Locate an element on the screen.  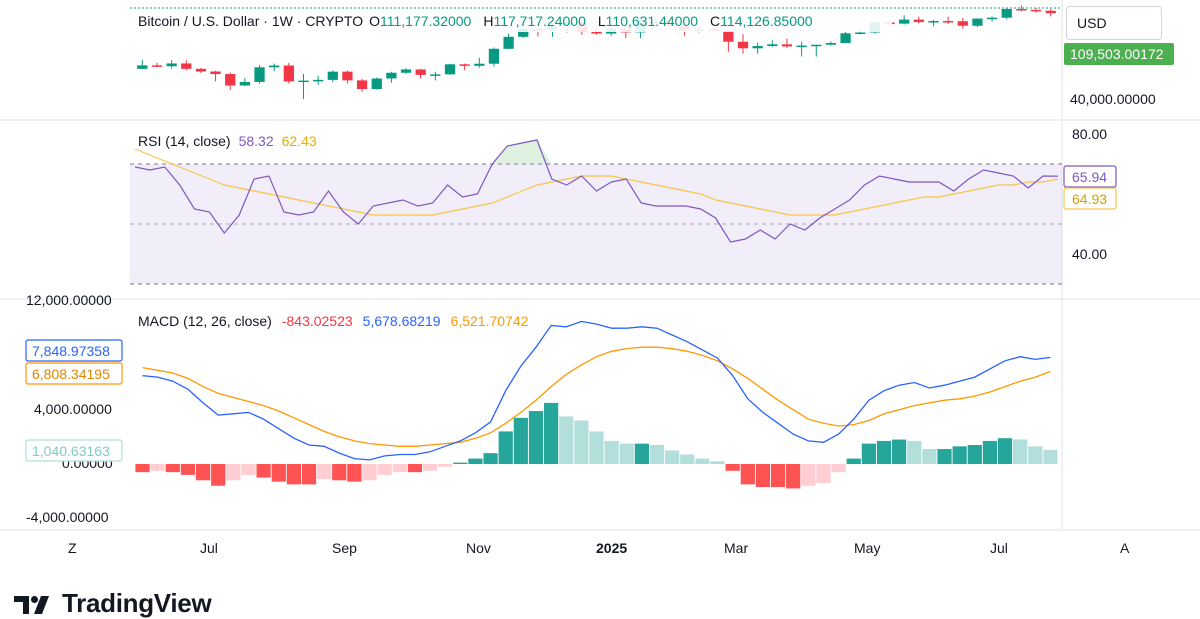
tradingview-logo: TradingView is located at coordinates (113, 603).